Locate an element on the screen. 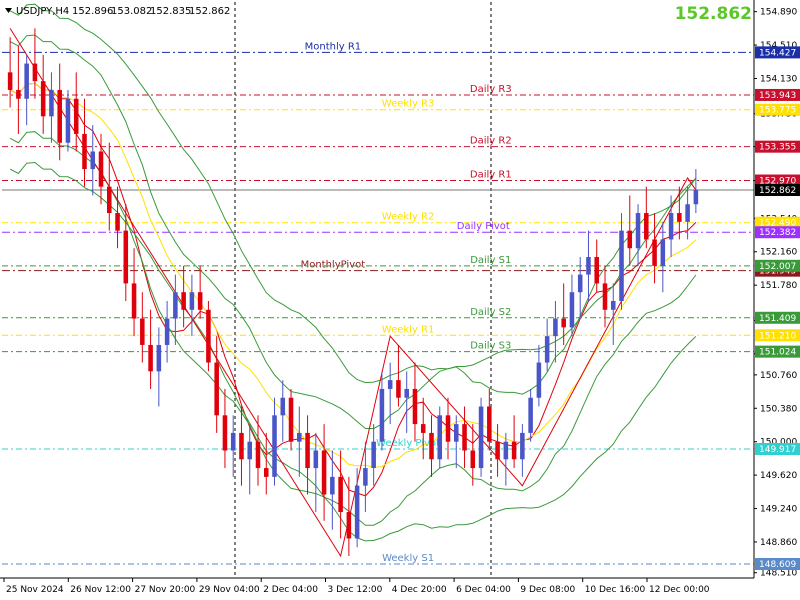 The height and width of the screenshot is (600, 800). level-label: Weekly Pivot is located at coordinates (408, 443).